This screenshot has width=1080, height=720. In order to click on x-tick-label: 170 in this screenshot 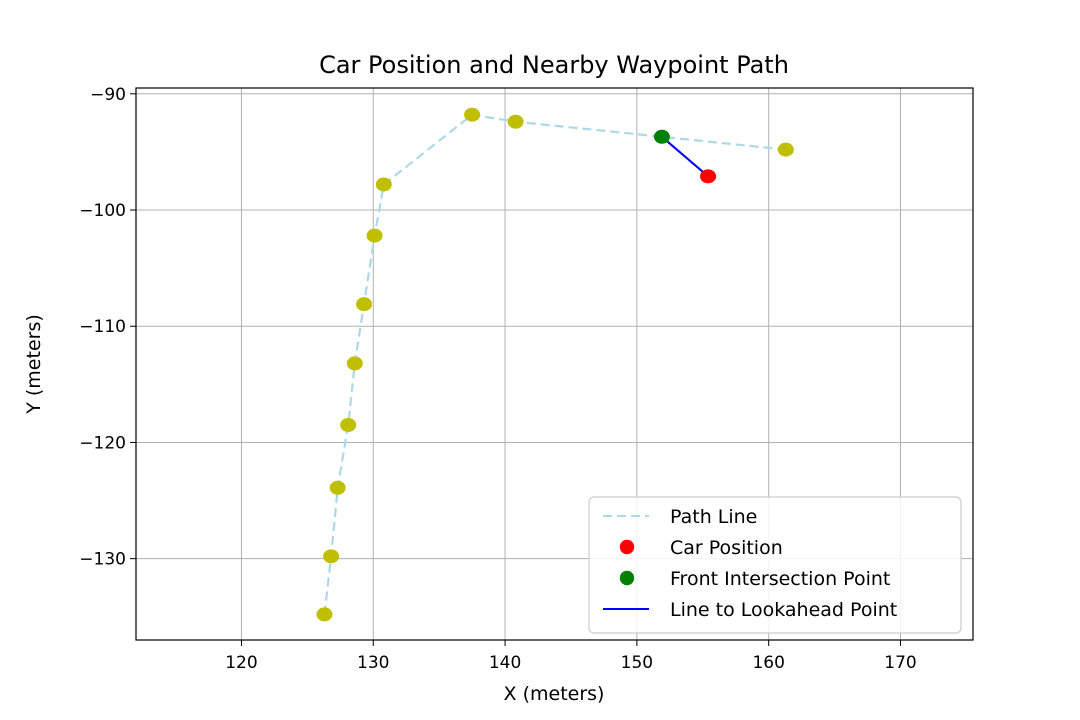, I will do `click(900, 663)`.